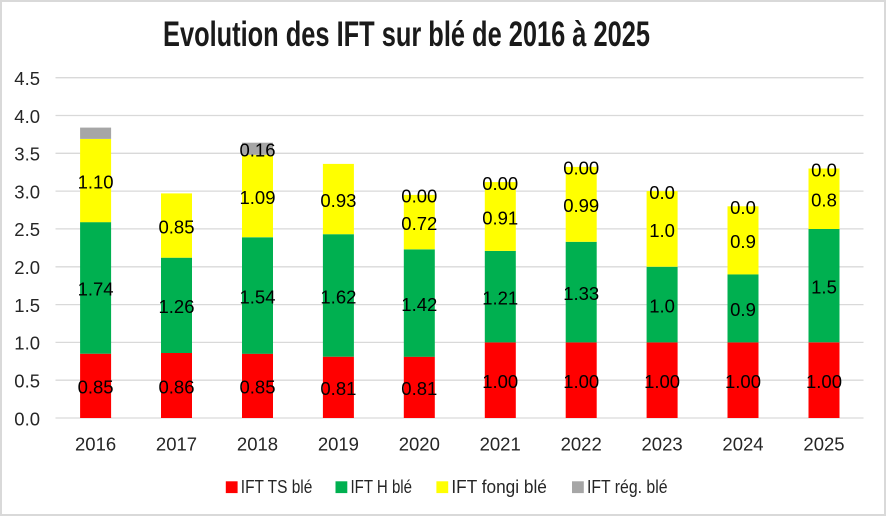 The height and width of the screenshot is (516, 886). I want to click on svg-text: 0.99, so click(581, 205).